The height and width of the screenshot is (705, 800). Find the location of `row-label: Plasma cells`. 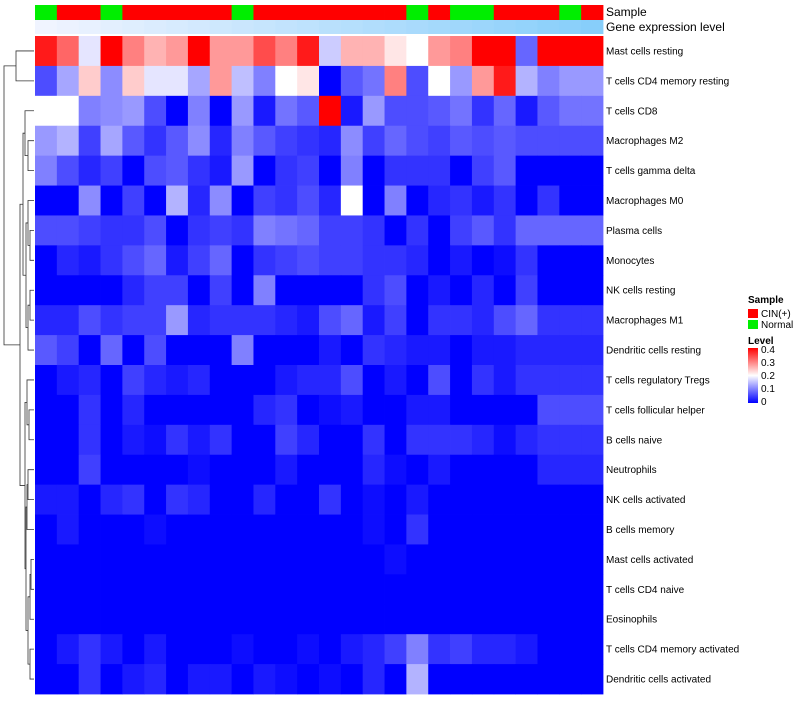

row-label: Plasma cells is located at coordinates (634, 231).